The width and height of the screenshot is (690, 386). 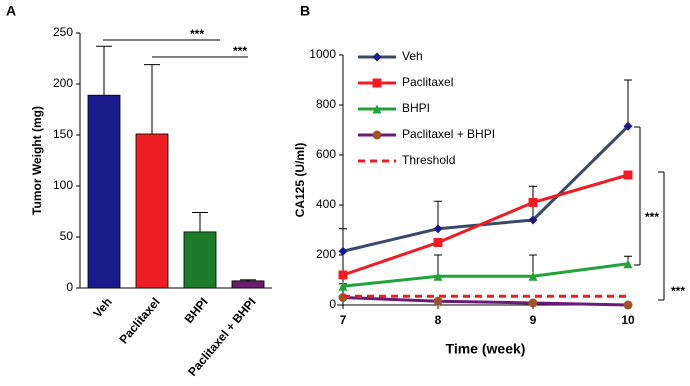 What do you see at coordinates (533, 320) in the screenshot?
I see `x-tick-label: 9` at bounding box center [533, 320].